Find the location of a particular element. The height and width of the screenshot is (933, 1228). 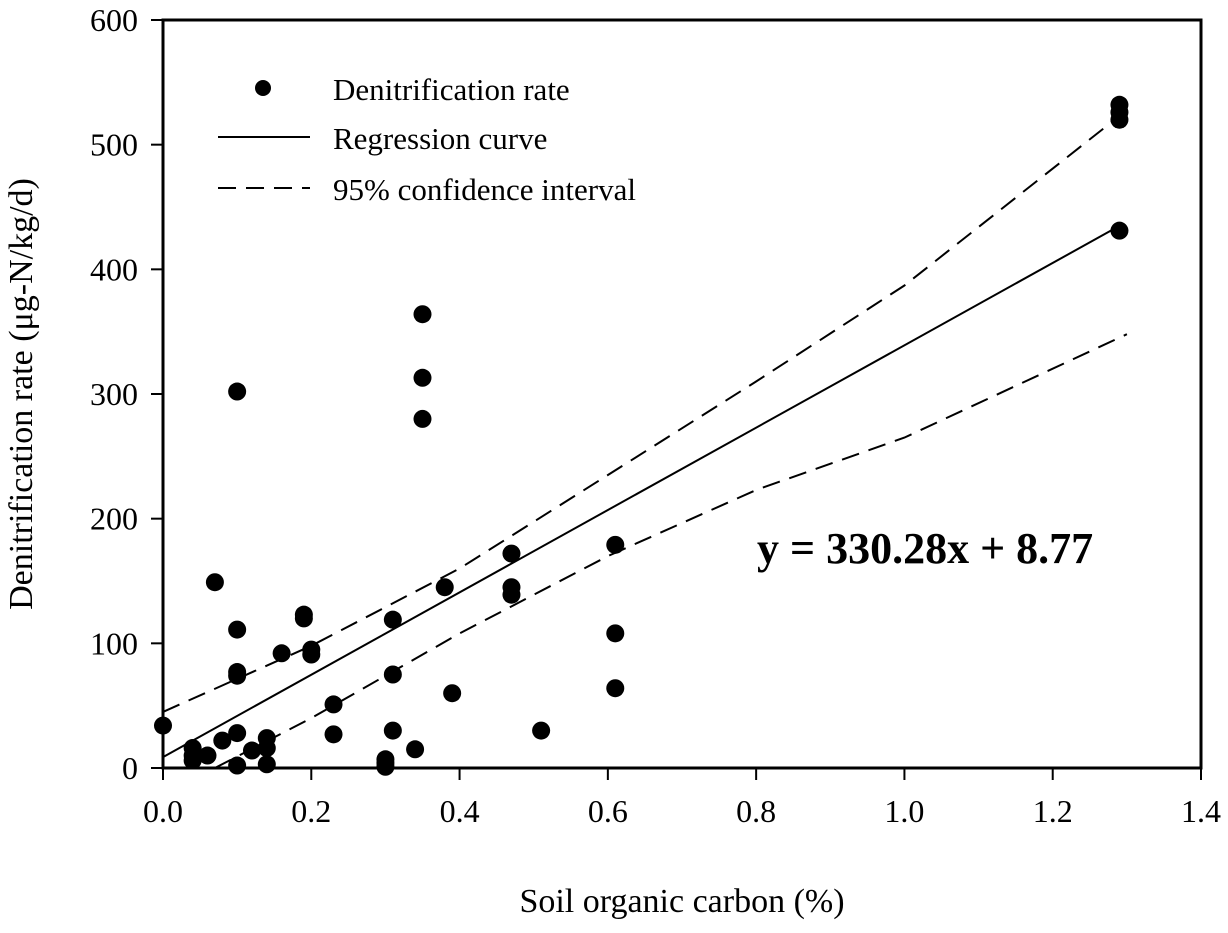

y-tick-label: 300 is located at coordinates (114, 394).